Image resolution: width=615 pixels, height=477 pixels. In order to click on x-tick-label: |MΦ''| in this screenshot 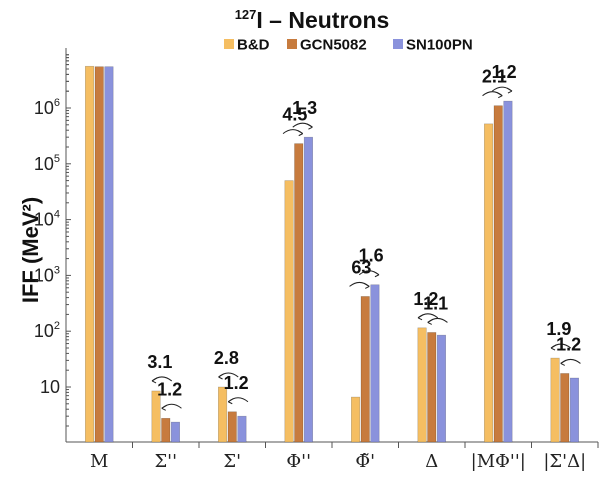, I will do `click(498, 461)`.